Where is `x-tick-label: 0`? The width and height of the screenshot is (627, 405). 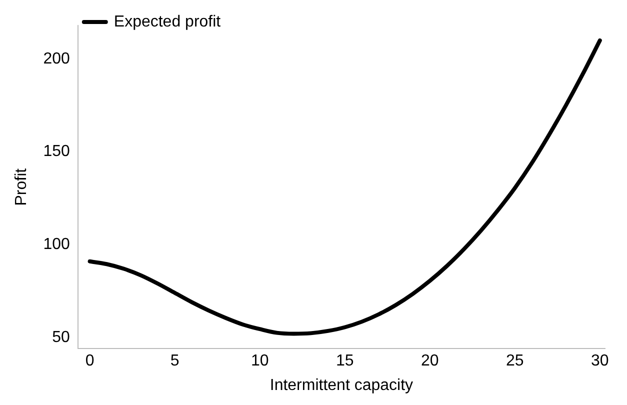
x-tick-label: 0 is located at coordinates (89, 361).